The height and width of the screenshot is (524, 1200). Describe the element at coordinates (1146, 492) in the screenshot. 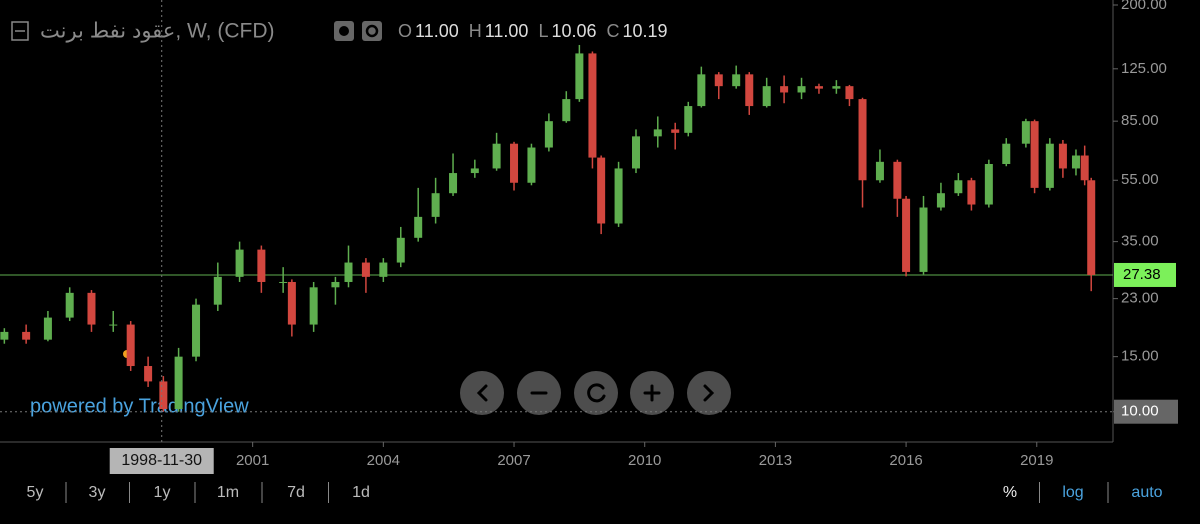

I see `scale-option: auto` at that location.